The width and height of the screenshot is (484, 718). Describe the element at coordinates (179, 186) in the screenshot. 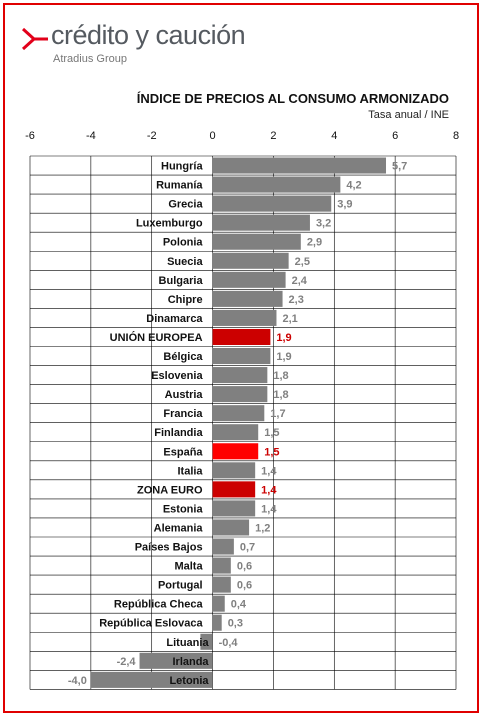

I see `category-label: Rumanía` at that location.